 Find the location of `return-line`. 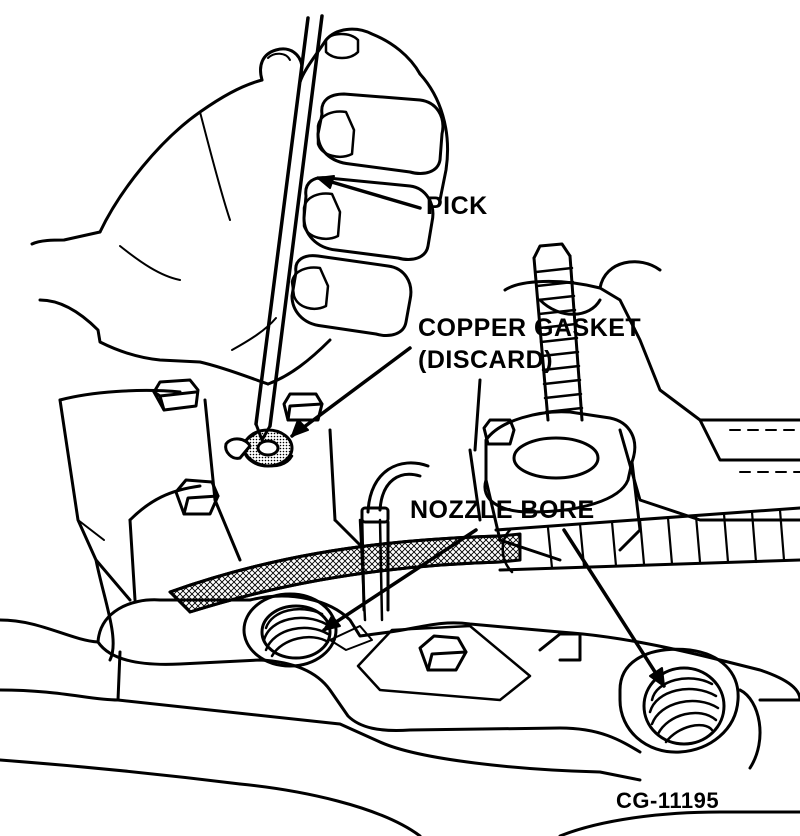

return-line is located at coordinates (395, 536).